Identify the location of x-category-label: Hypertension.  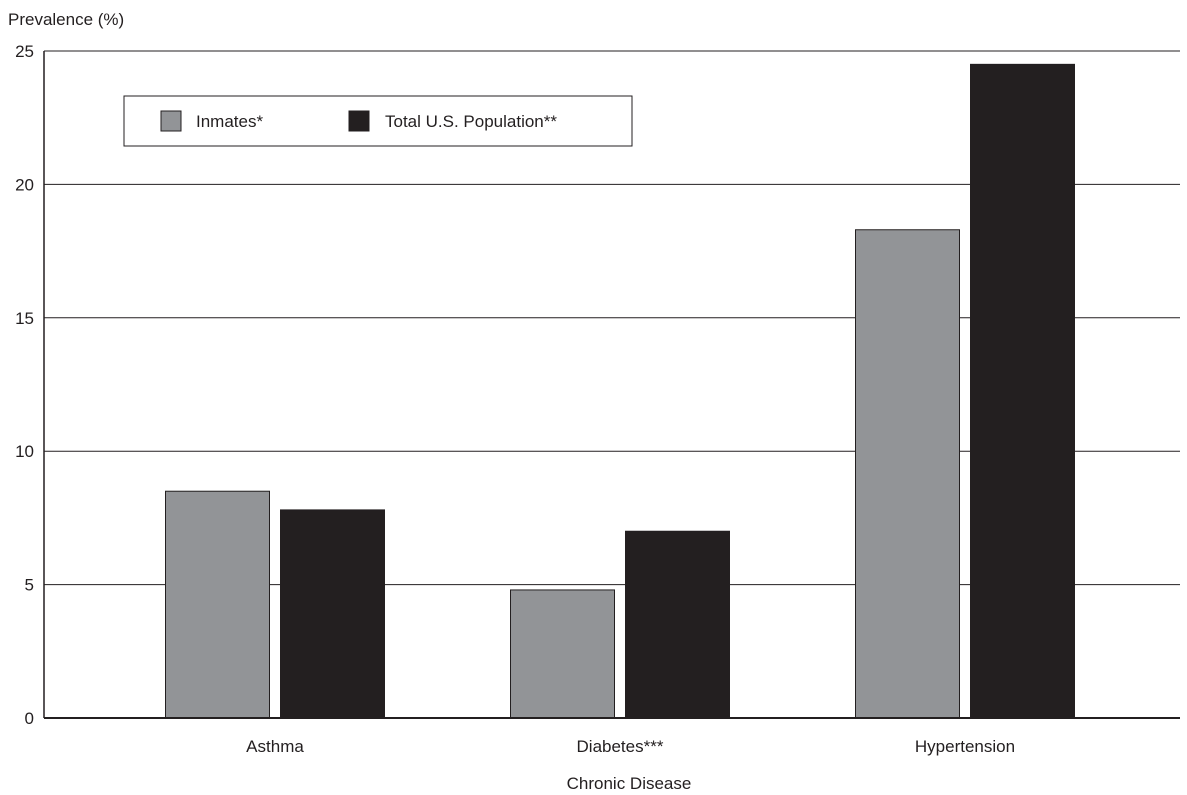
(965, 746).